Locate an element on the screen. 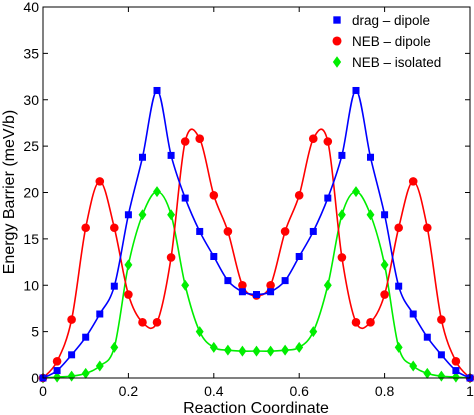 The image size is (474, 415). y-tick-label-5: 25 is located at coordinates (31, 146).